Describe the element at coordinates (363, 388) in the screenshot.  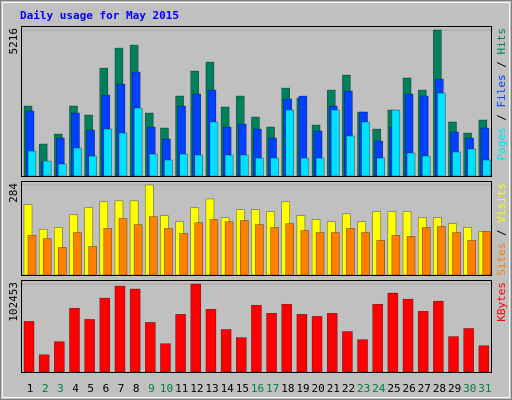
I see `x-tick-label: 23` at that location.